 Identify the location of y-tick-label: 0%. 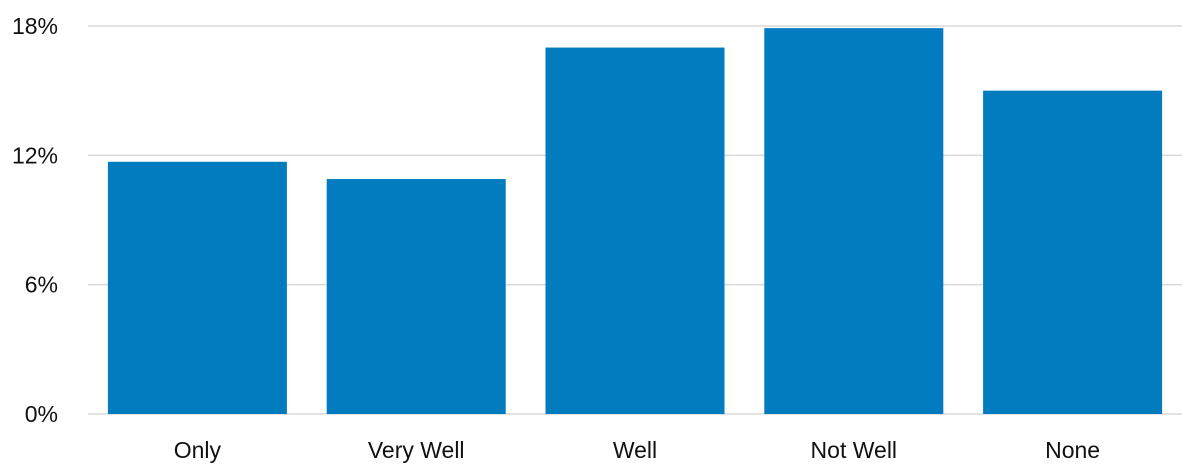
(41, 414).